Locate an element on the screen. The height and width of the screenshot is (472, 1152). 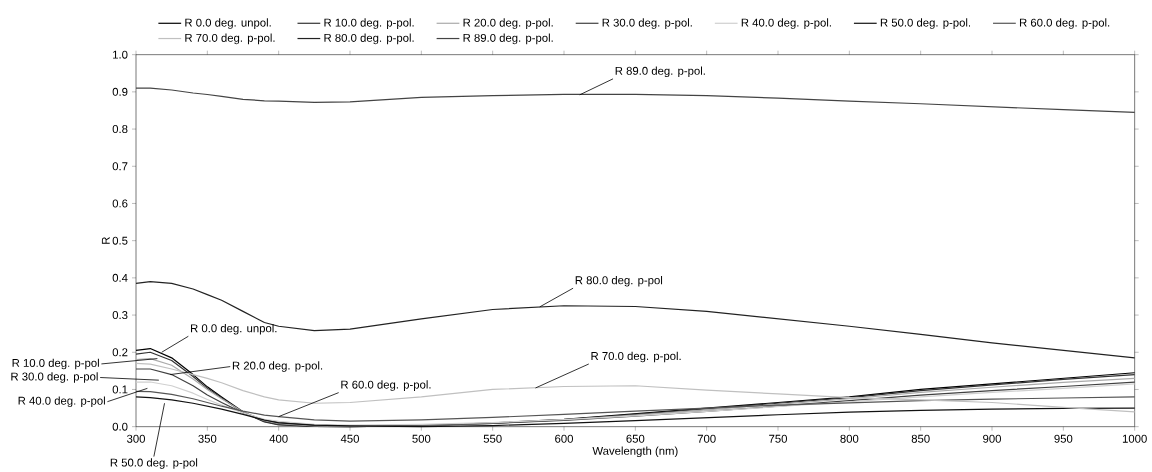
x-tick-label: 650 is located at coordinates (635, 438).